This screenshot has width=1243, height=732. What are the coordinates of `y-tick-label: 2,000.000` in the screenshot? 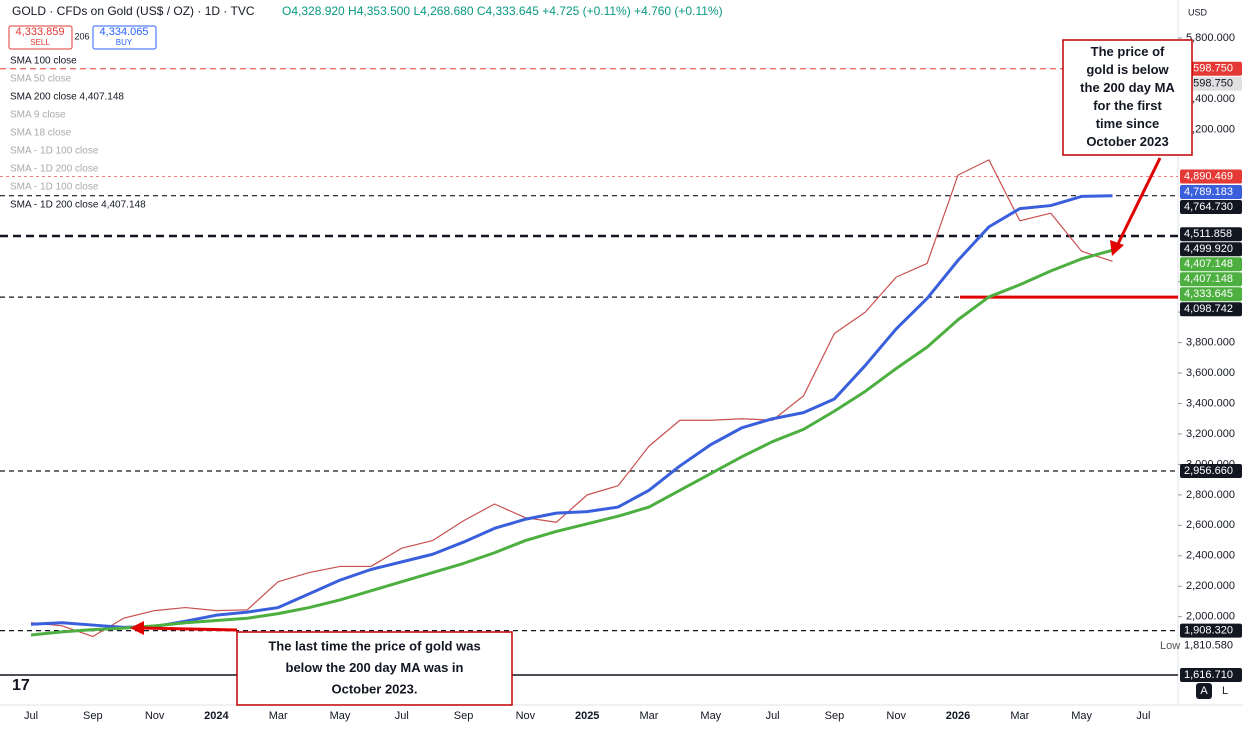 It's located at (1210, 617).